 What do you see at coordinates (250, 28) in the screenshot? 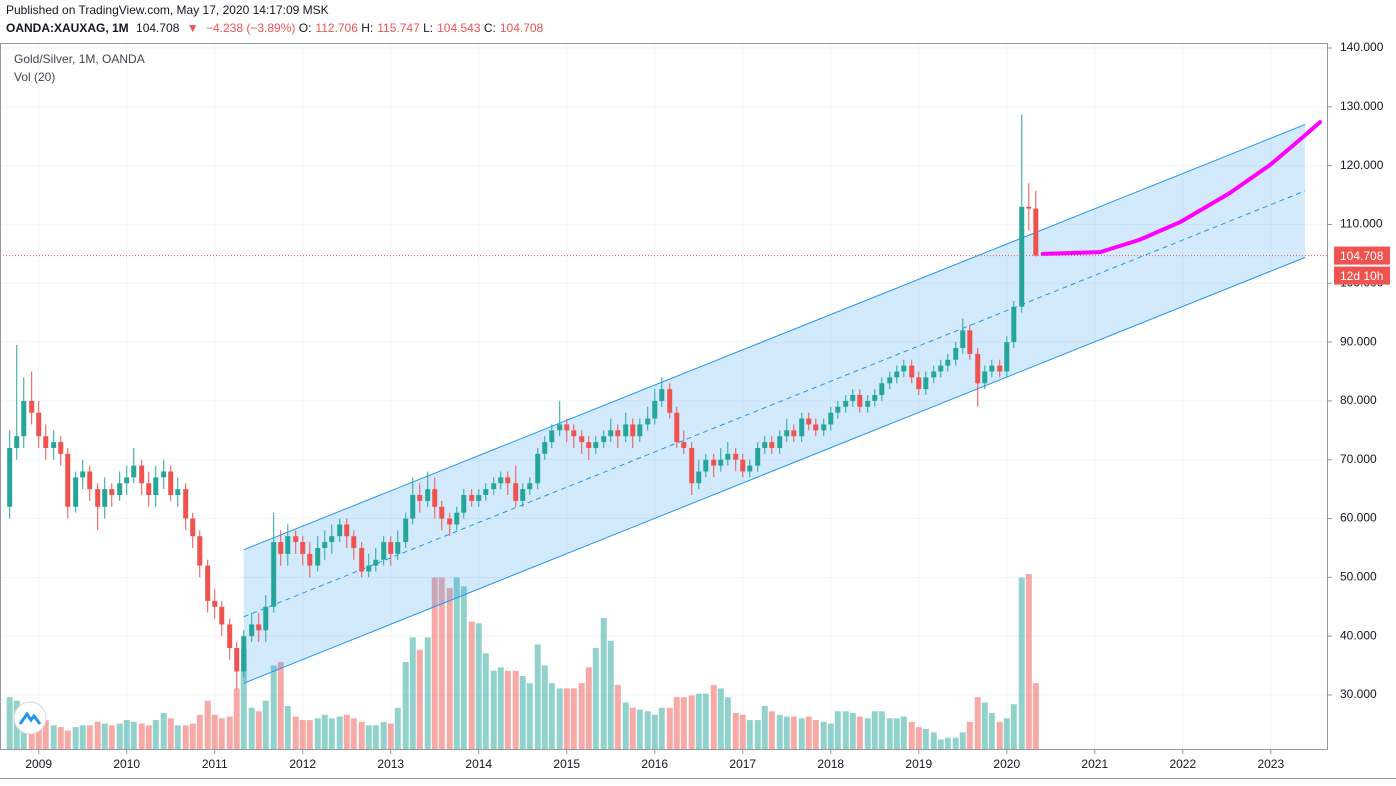
I see `change: −4.238 (−3.89%)` at bounding box center [250, 28].